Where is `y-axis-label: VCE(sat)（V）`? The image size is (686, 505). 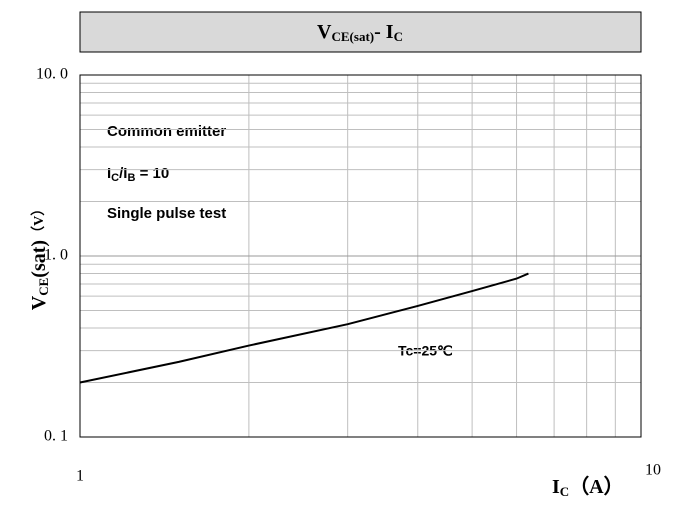
y-axis-label: VCE(sat)（V） is located at coordinates (39, 256).